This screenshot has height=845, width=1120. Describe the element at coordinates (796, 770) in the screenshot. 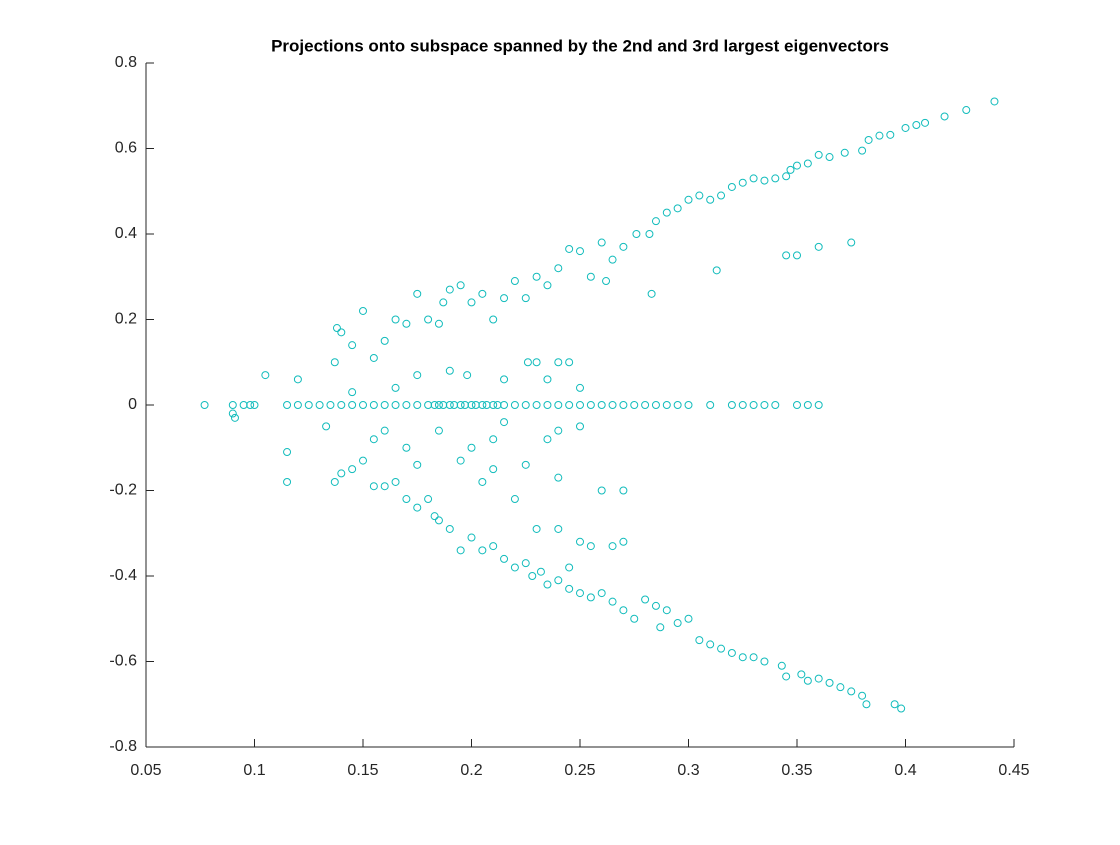

I see `x-tick-label: 0.35` at that location.